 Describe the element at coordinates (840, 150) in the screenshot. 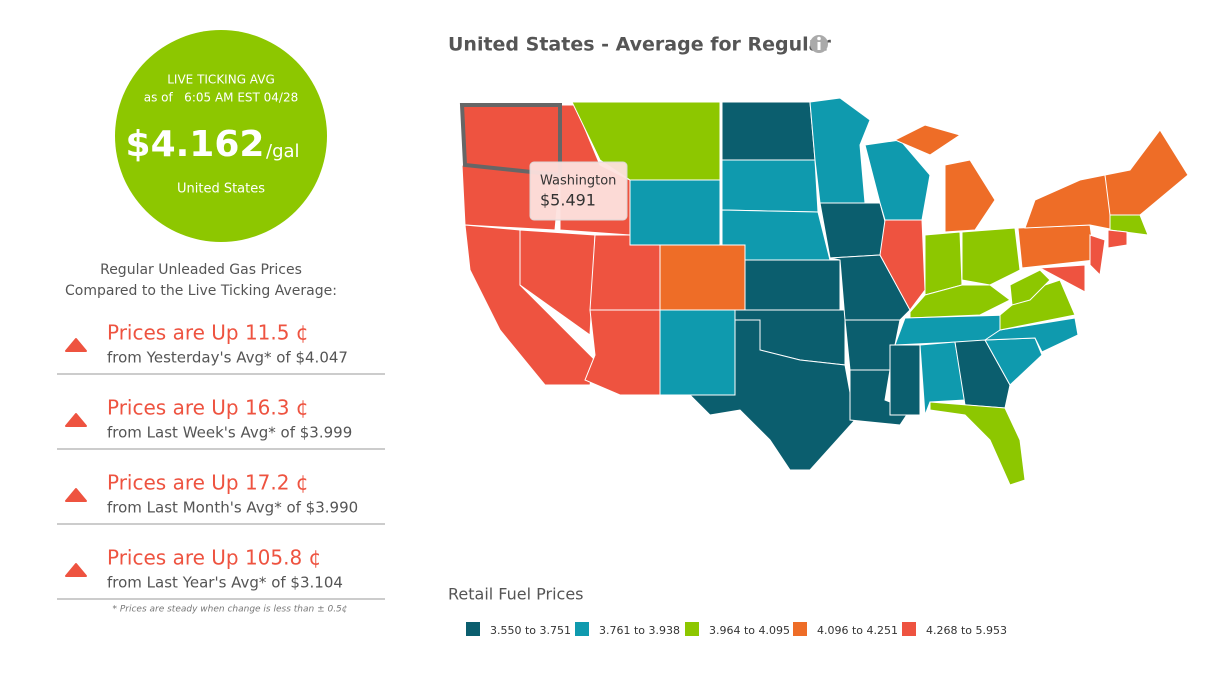

I see `state-mn` at that location.